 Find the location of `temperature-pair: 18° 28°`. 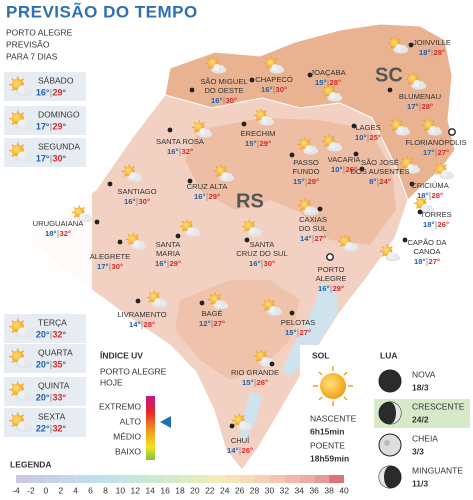

temperature-pair: 18° 28° is located at coordinates (432, 52).